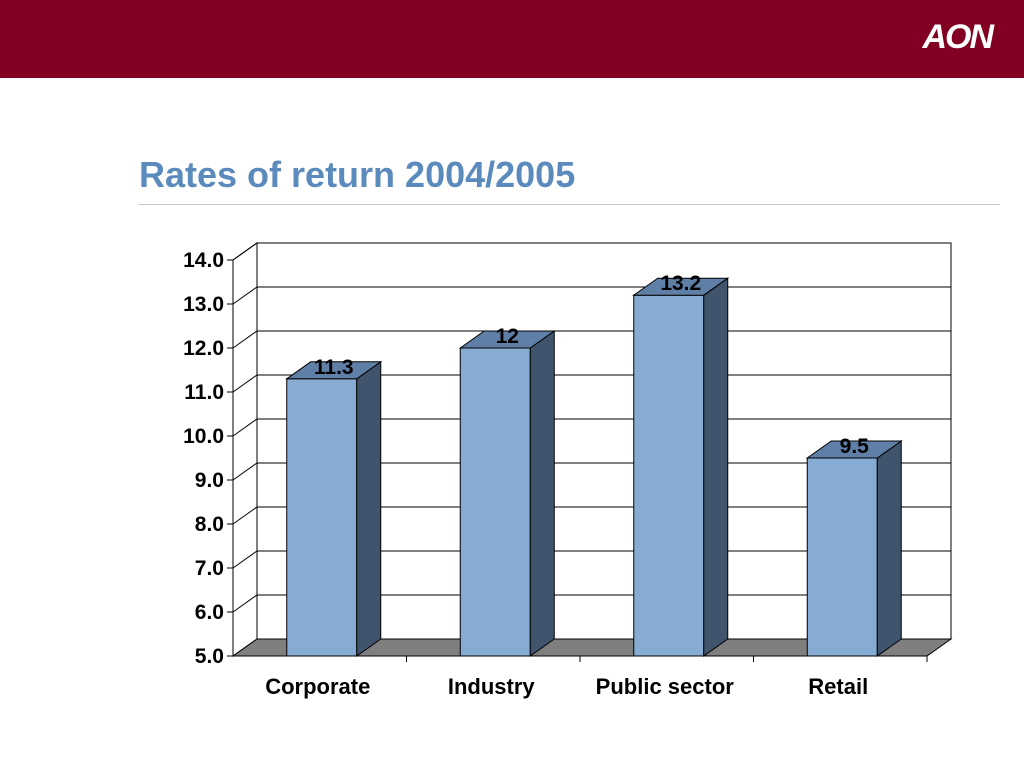 This screenshot has height=768, width=1024. I want to click on data-label: 11.3, so click(334, 367).